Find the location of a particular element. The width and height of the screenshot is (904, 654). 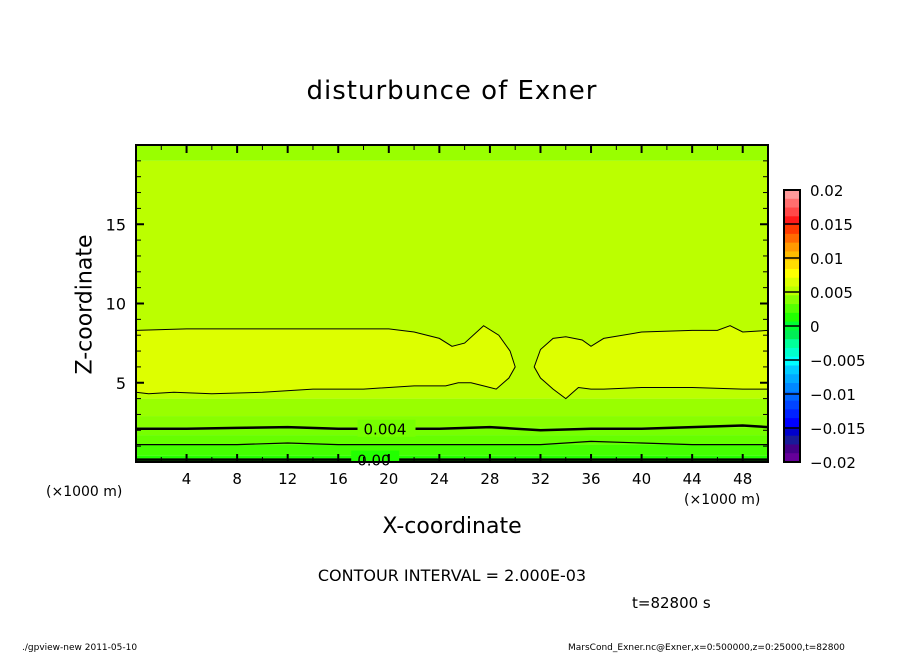

contour-line-0.004 is located at coordinates (452, 428).